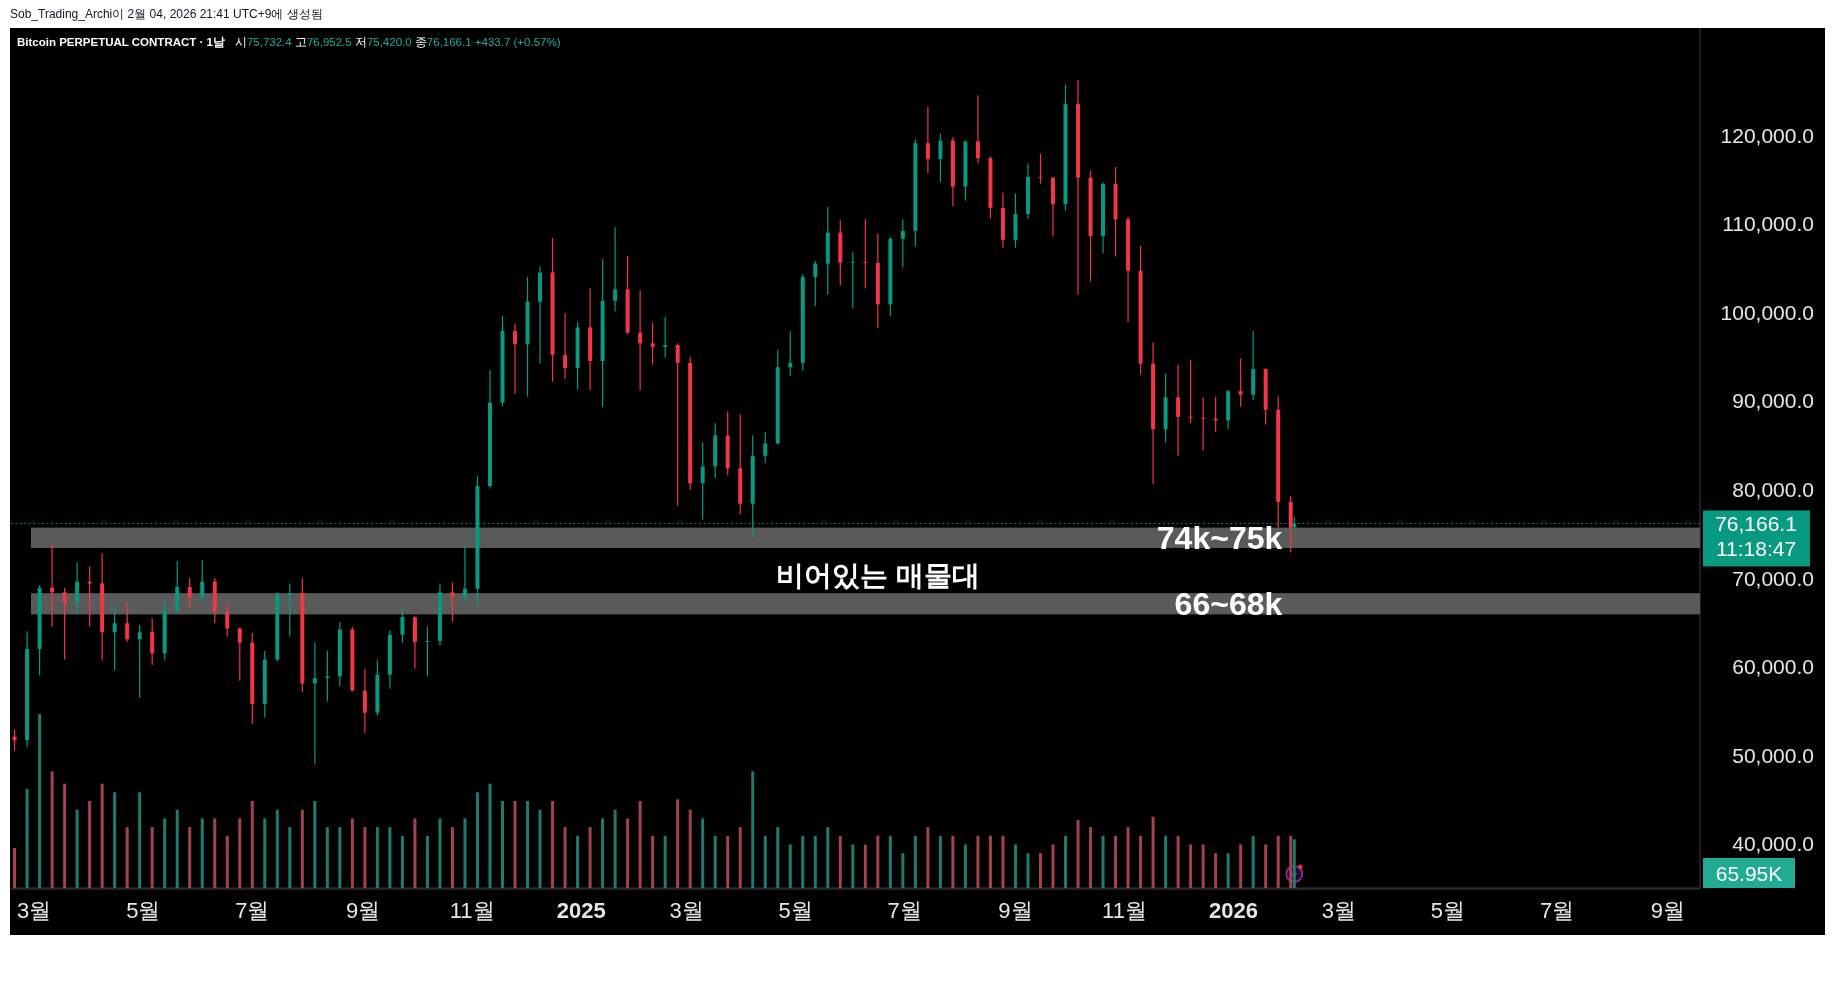 The image size is (1835, 996). Describe the element at coordinates (1773, 844) in the screenshot. I see `y-tick-label: 40,000.0` at that location.